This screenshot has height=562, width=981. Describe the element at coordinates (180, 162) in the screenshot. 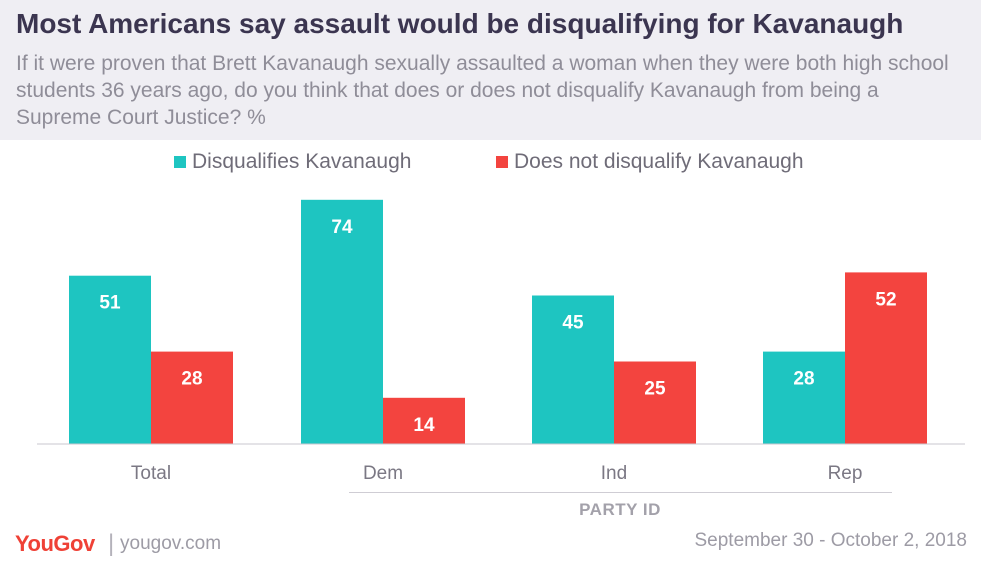

I see `legend-swatch-disqualifies` at that location.